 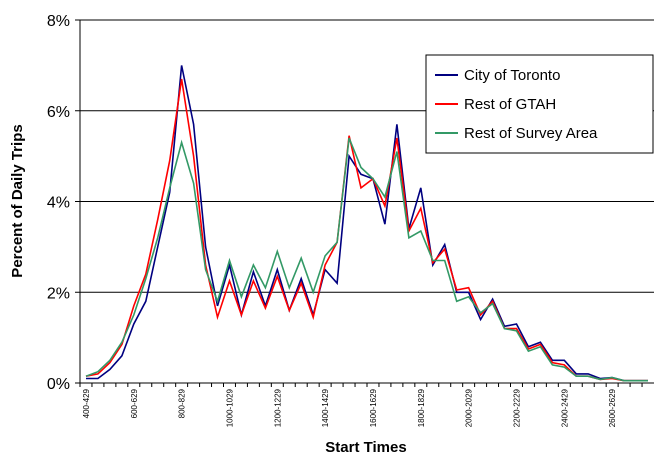 What do you see at coordinates (229, 407) in the screenshot?
I see `x-tick-label: 1000-1029` at bounding box center [229, 407].